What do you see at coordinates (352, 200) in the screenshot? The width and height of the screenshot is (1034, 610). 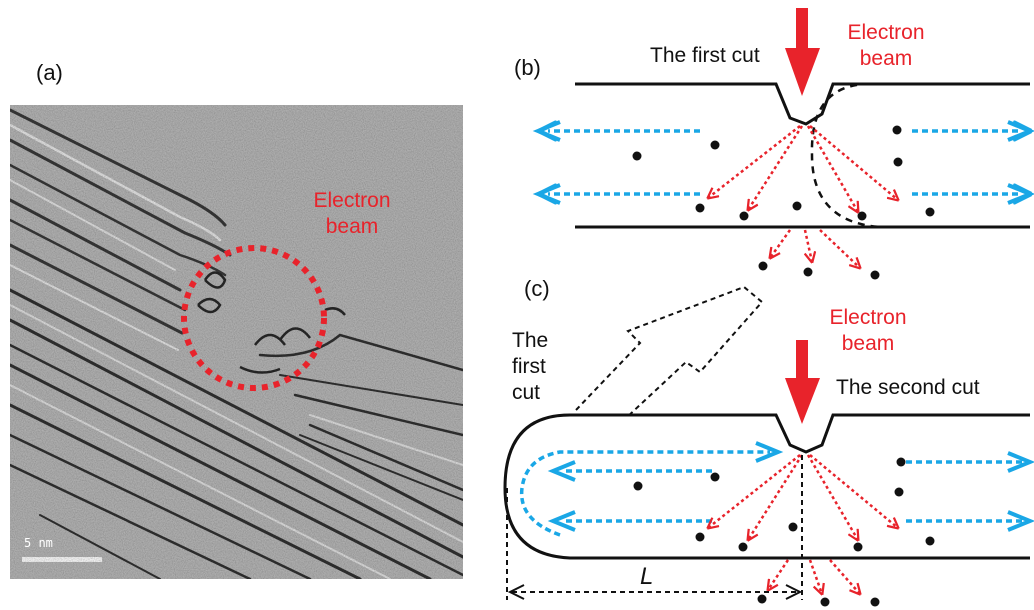 I see `panel-a-beam-line1: Electron` at bounding box center [352, 200].